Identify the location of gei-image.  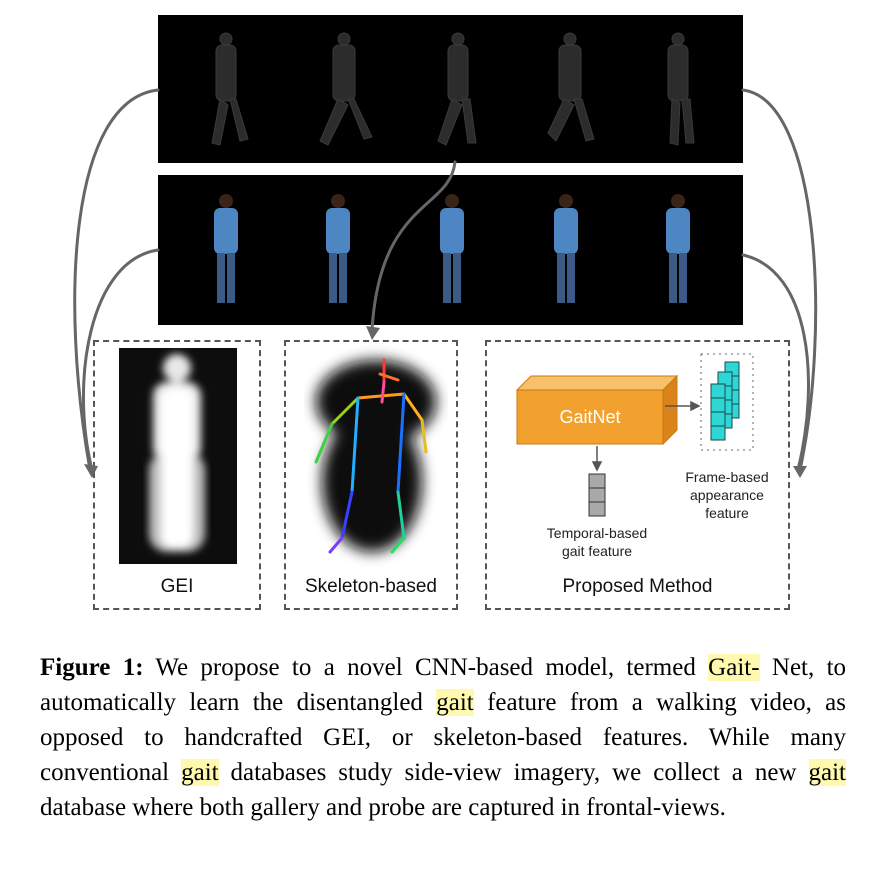
(178, 456).